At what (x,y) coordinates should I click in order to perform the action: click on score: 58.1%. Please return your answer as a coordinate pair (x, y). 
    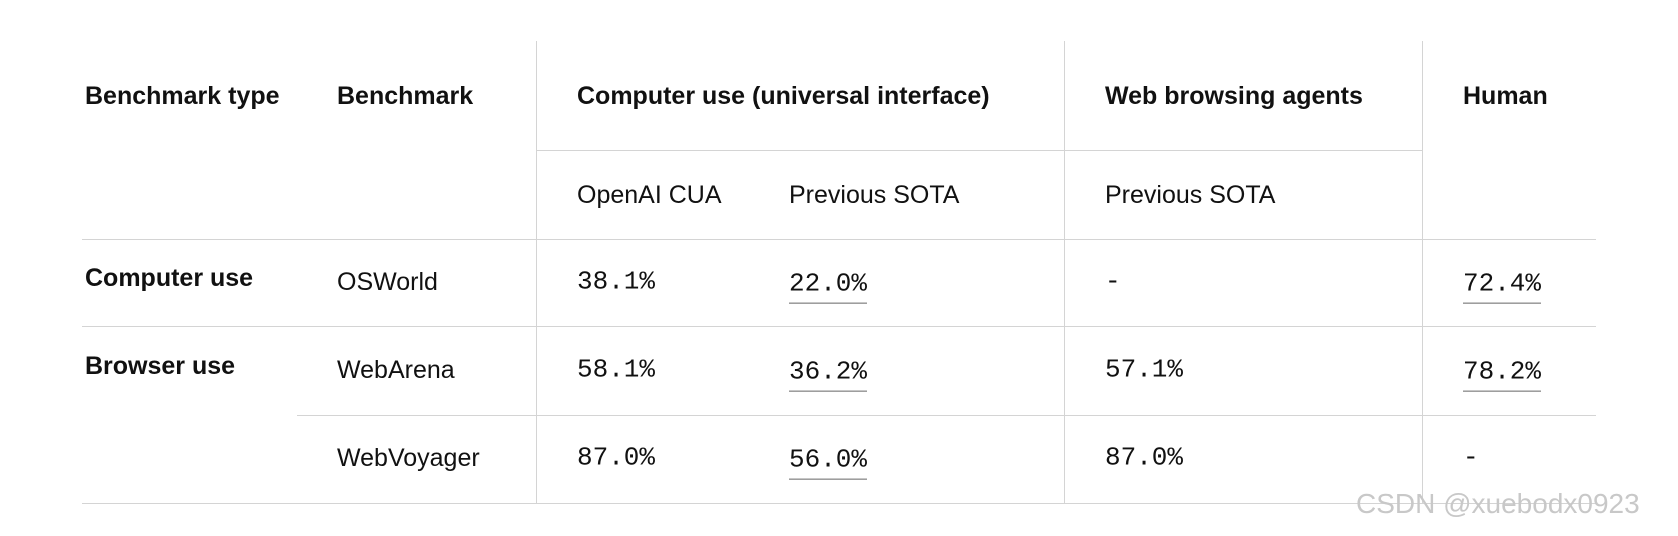
    Looking at the image, I should click on (616, 369).